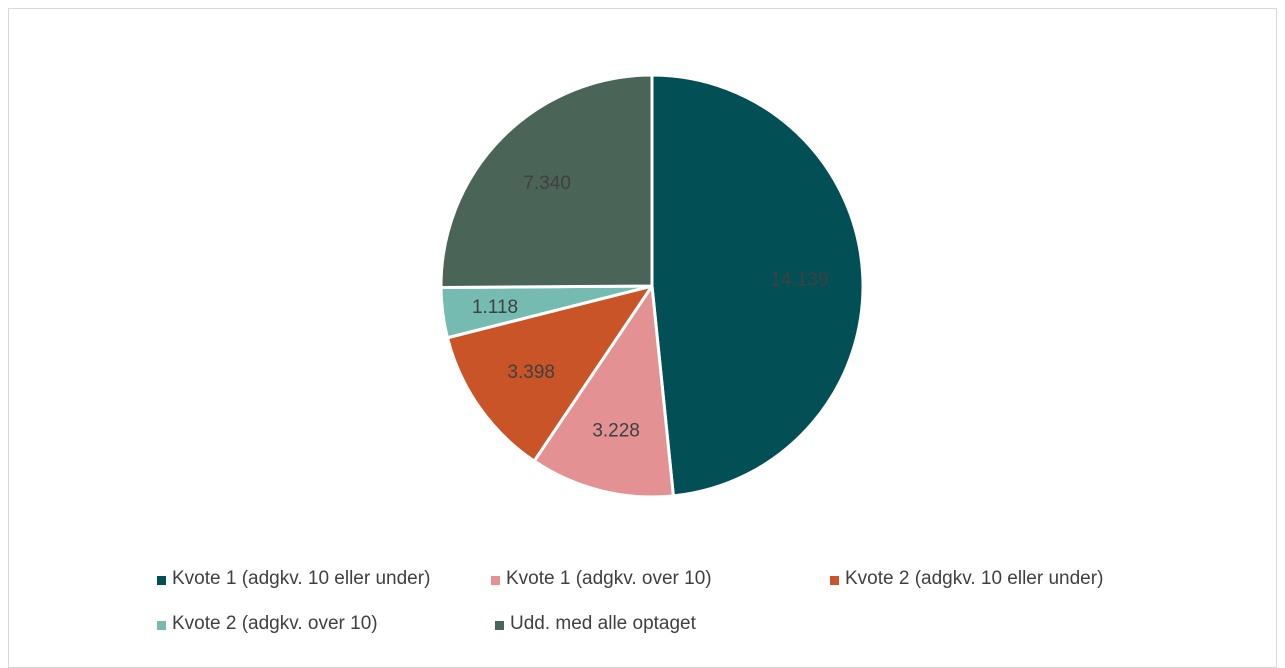 The width and height of the screenshot is (1285, 668). What do you see at coordinates (531, 372) in the screenshot?
I see `data-label-3: 3.398` at bounding box center [531, 372].